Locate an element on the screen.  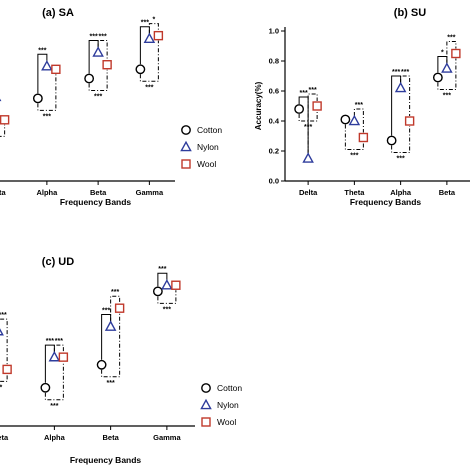
y-tick-label: 0.8 is located at coordinates (274, 61).